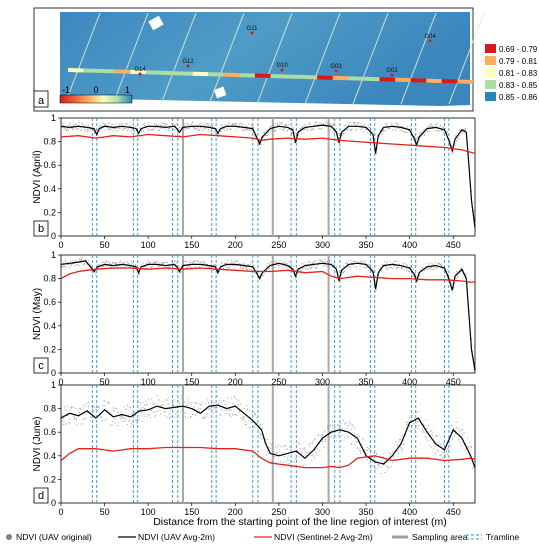  What do you see at coordinates (409, 382) in the screenshot?
I see `x-tick-label: 400` at bounding box center [409, 382].